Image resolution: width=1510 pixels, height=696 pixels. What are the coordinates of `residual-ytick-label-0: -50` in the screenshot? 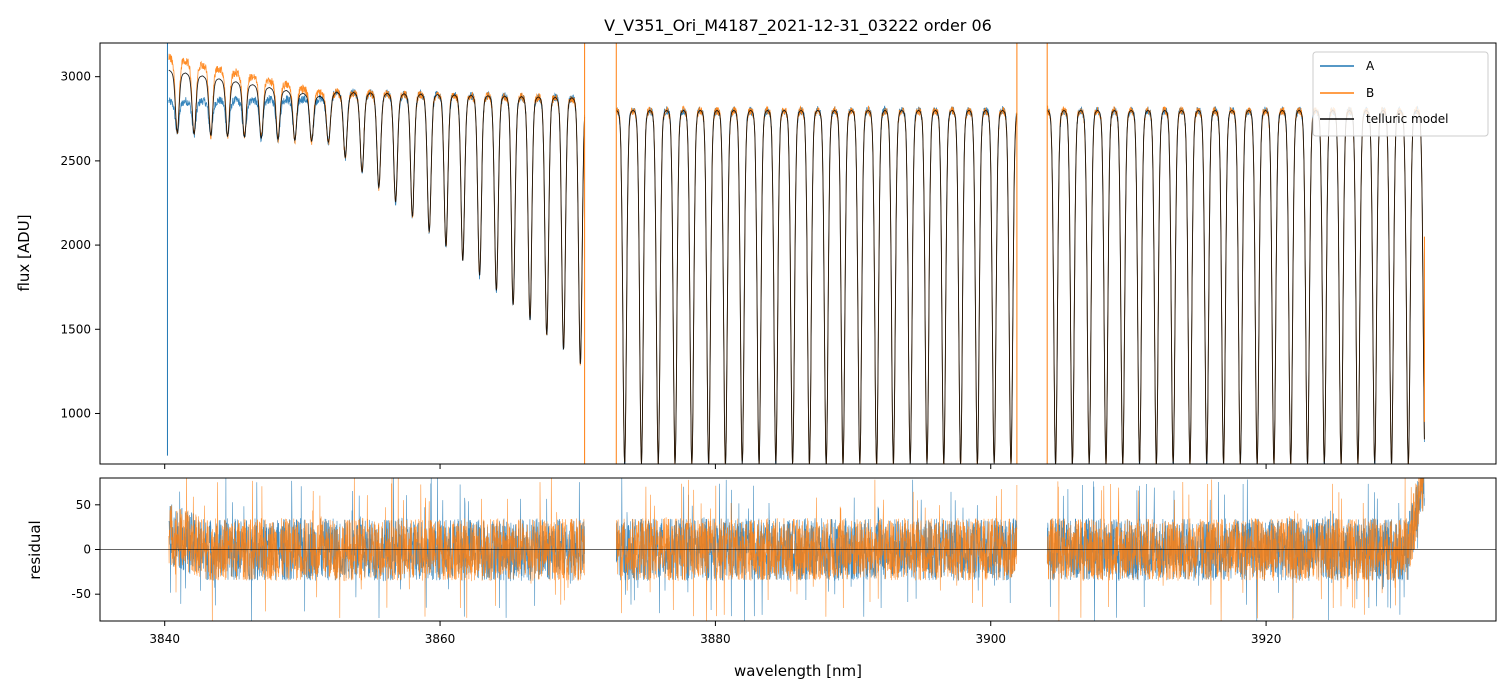 It's located at (81, 594).